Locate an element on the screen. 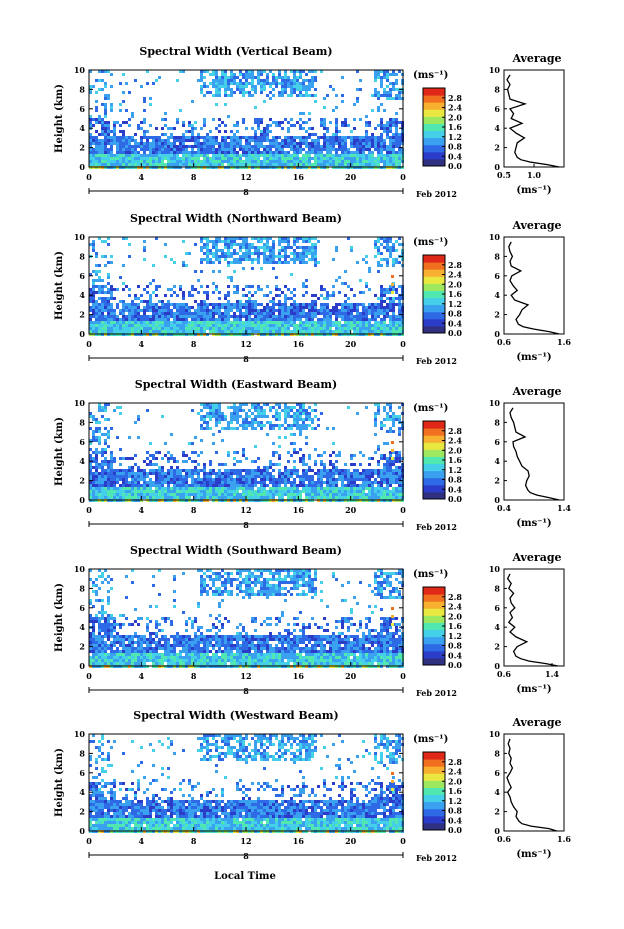 Image resolution: width=624 pixels, height=929 pixels. panel-2-profile-x-tick-label: 1.6 is located at coordinates (564, 342).